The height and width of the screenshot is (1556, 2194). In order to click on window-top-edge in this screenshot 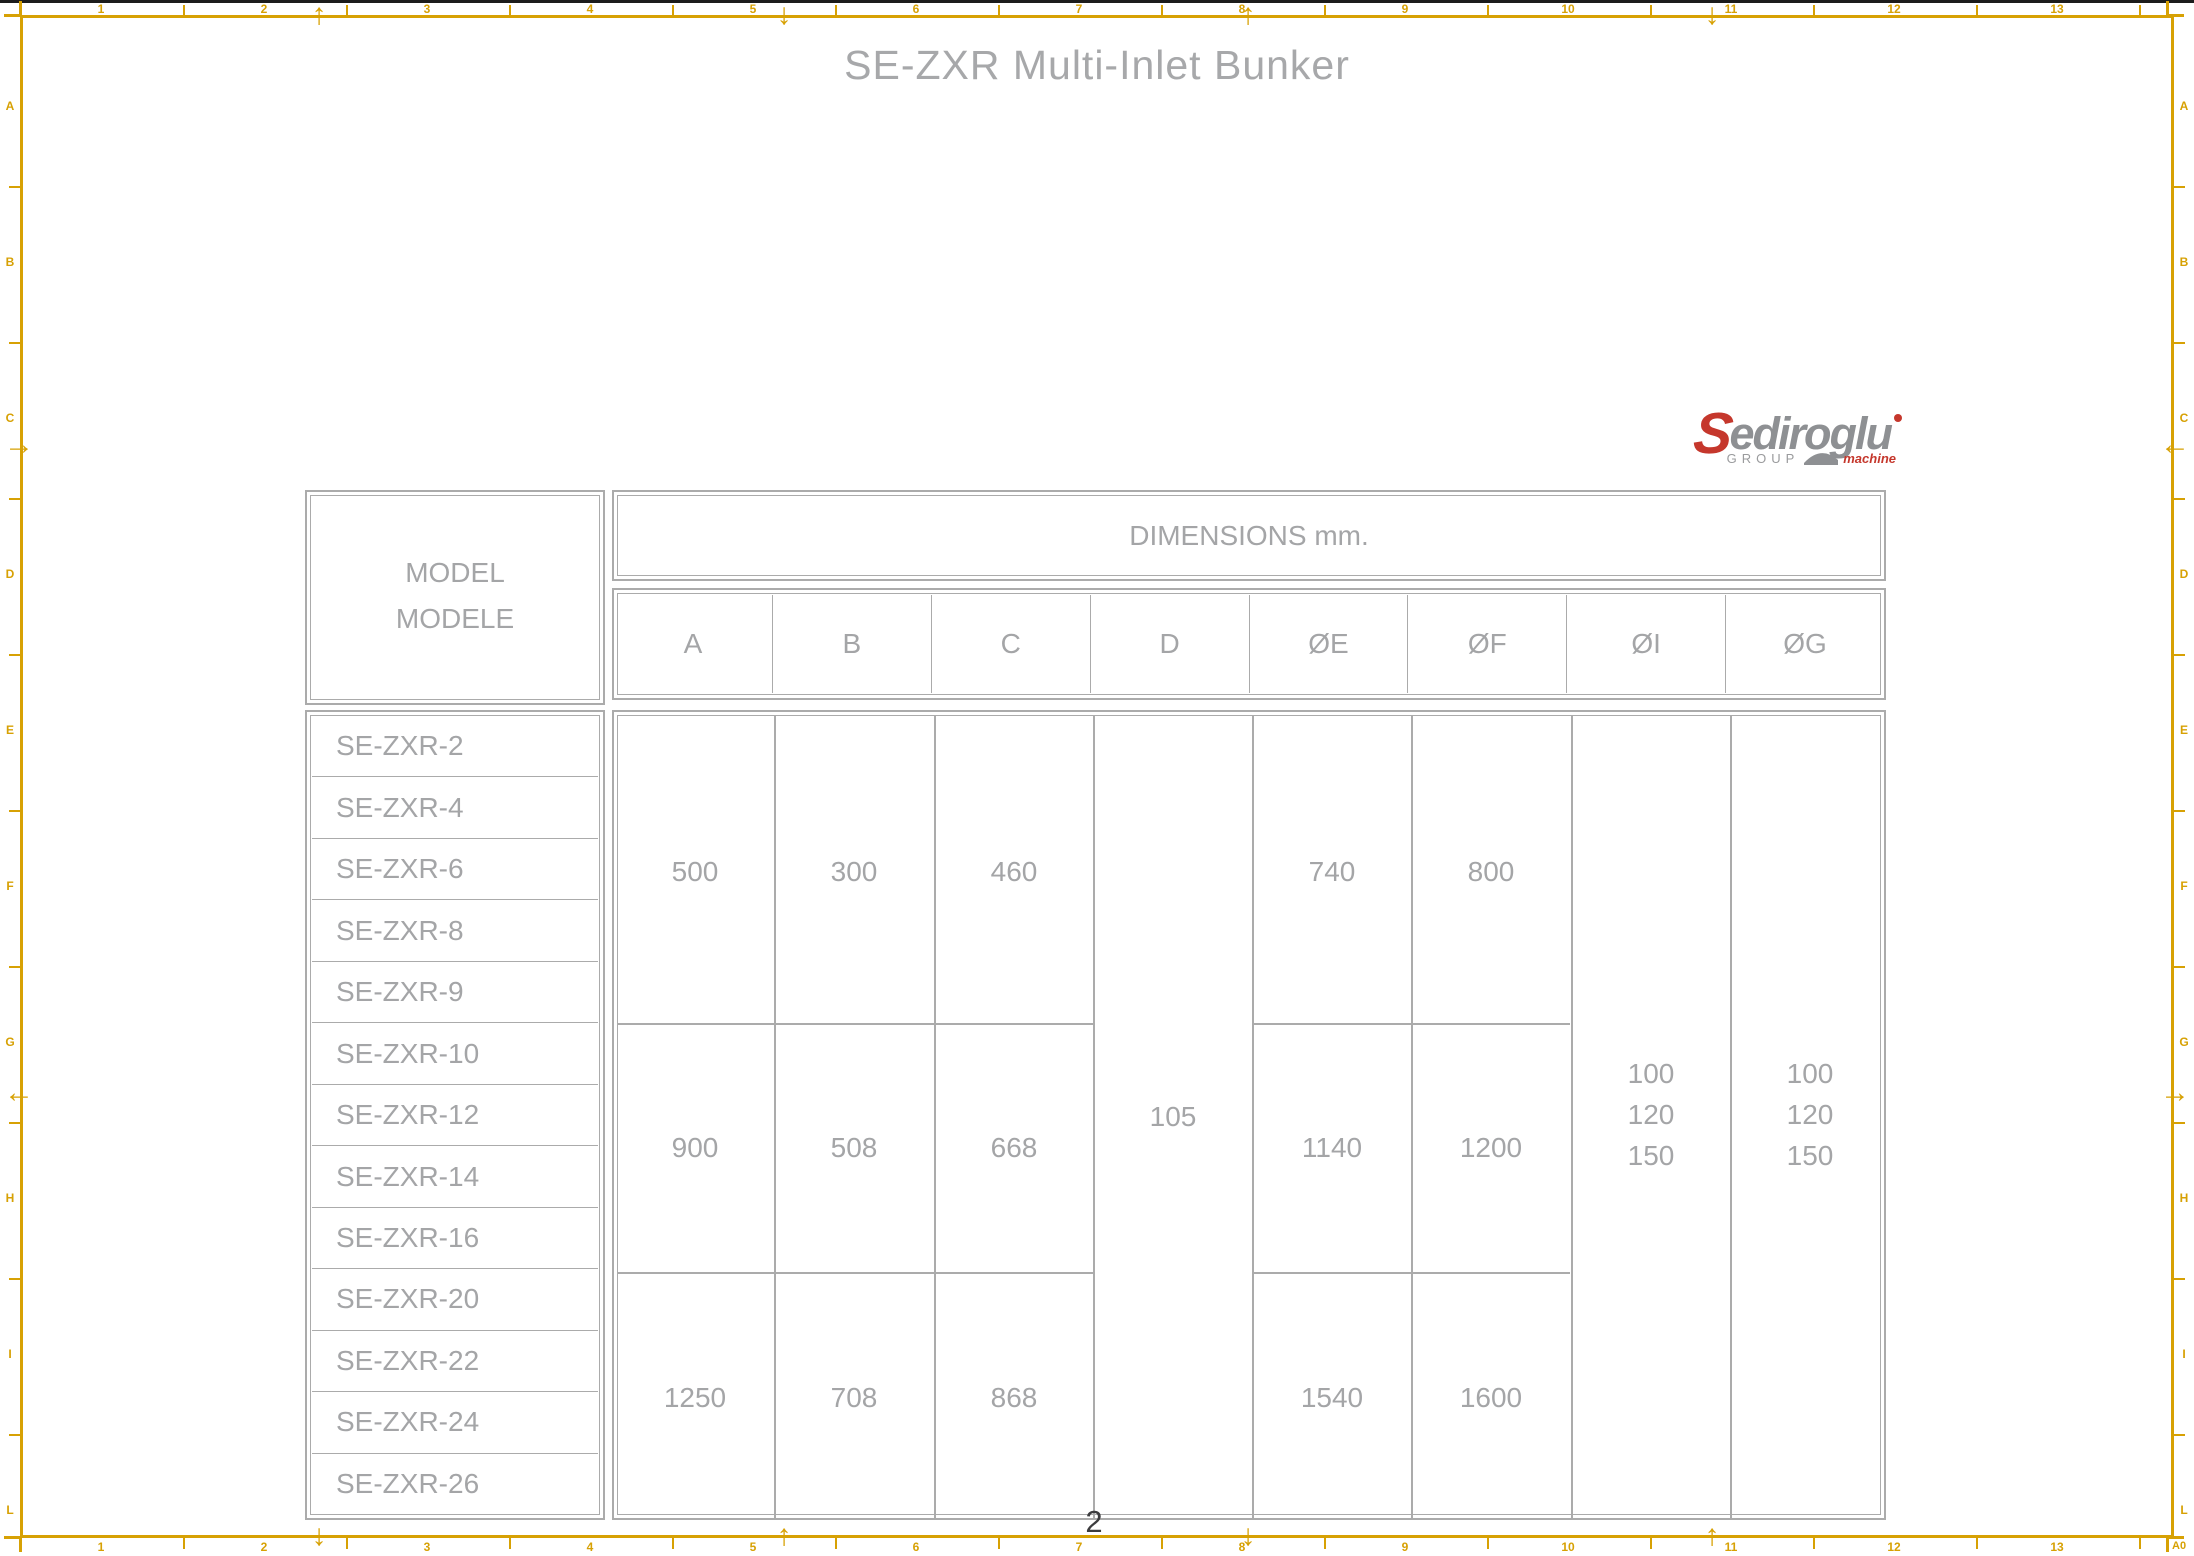, I will do `click(1097, 1)`.